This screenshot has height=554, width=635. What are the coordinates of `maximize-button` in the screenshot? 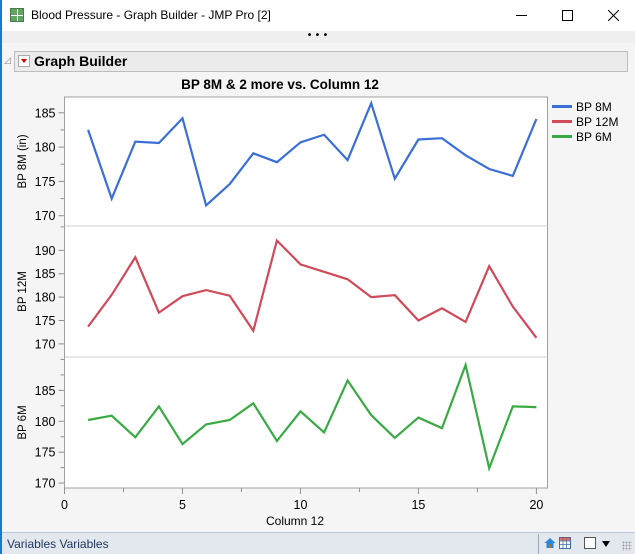 It's located at (567, 15).